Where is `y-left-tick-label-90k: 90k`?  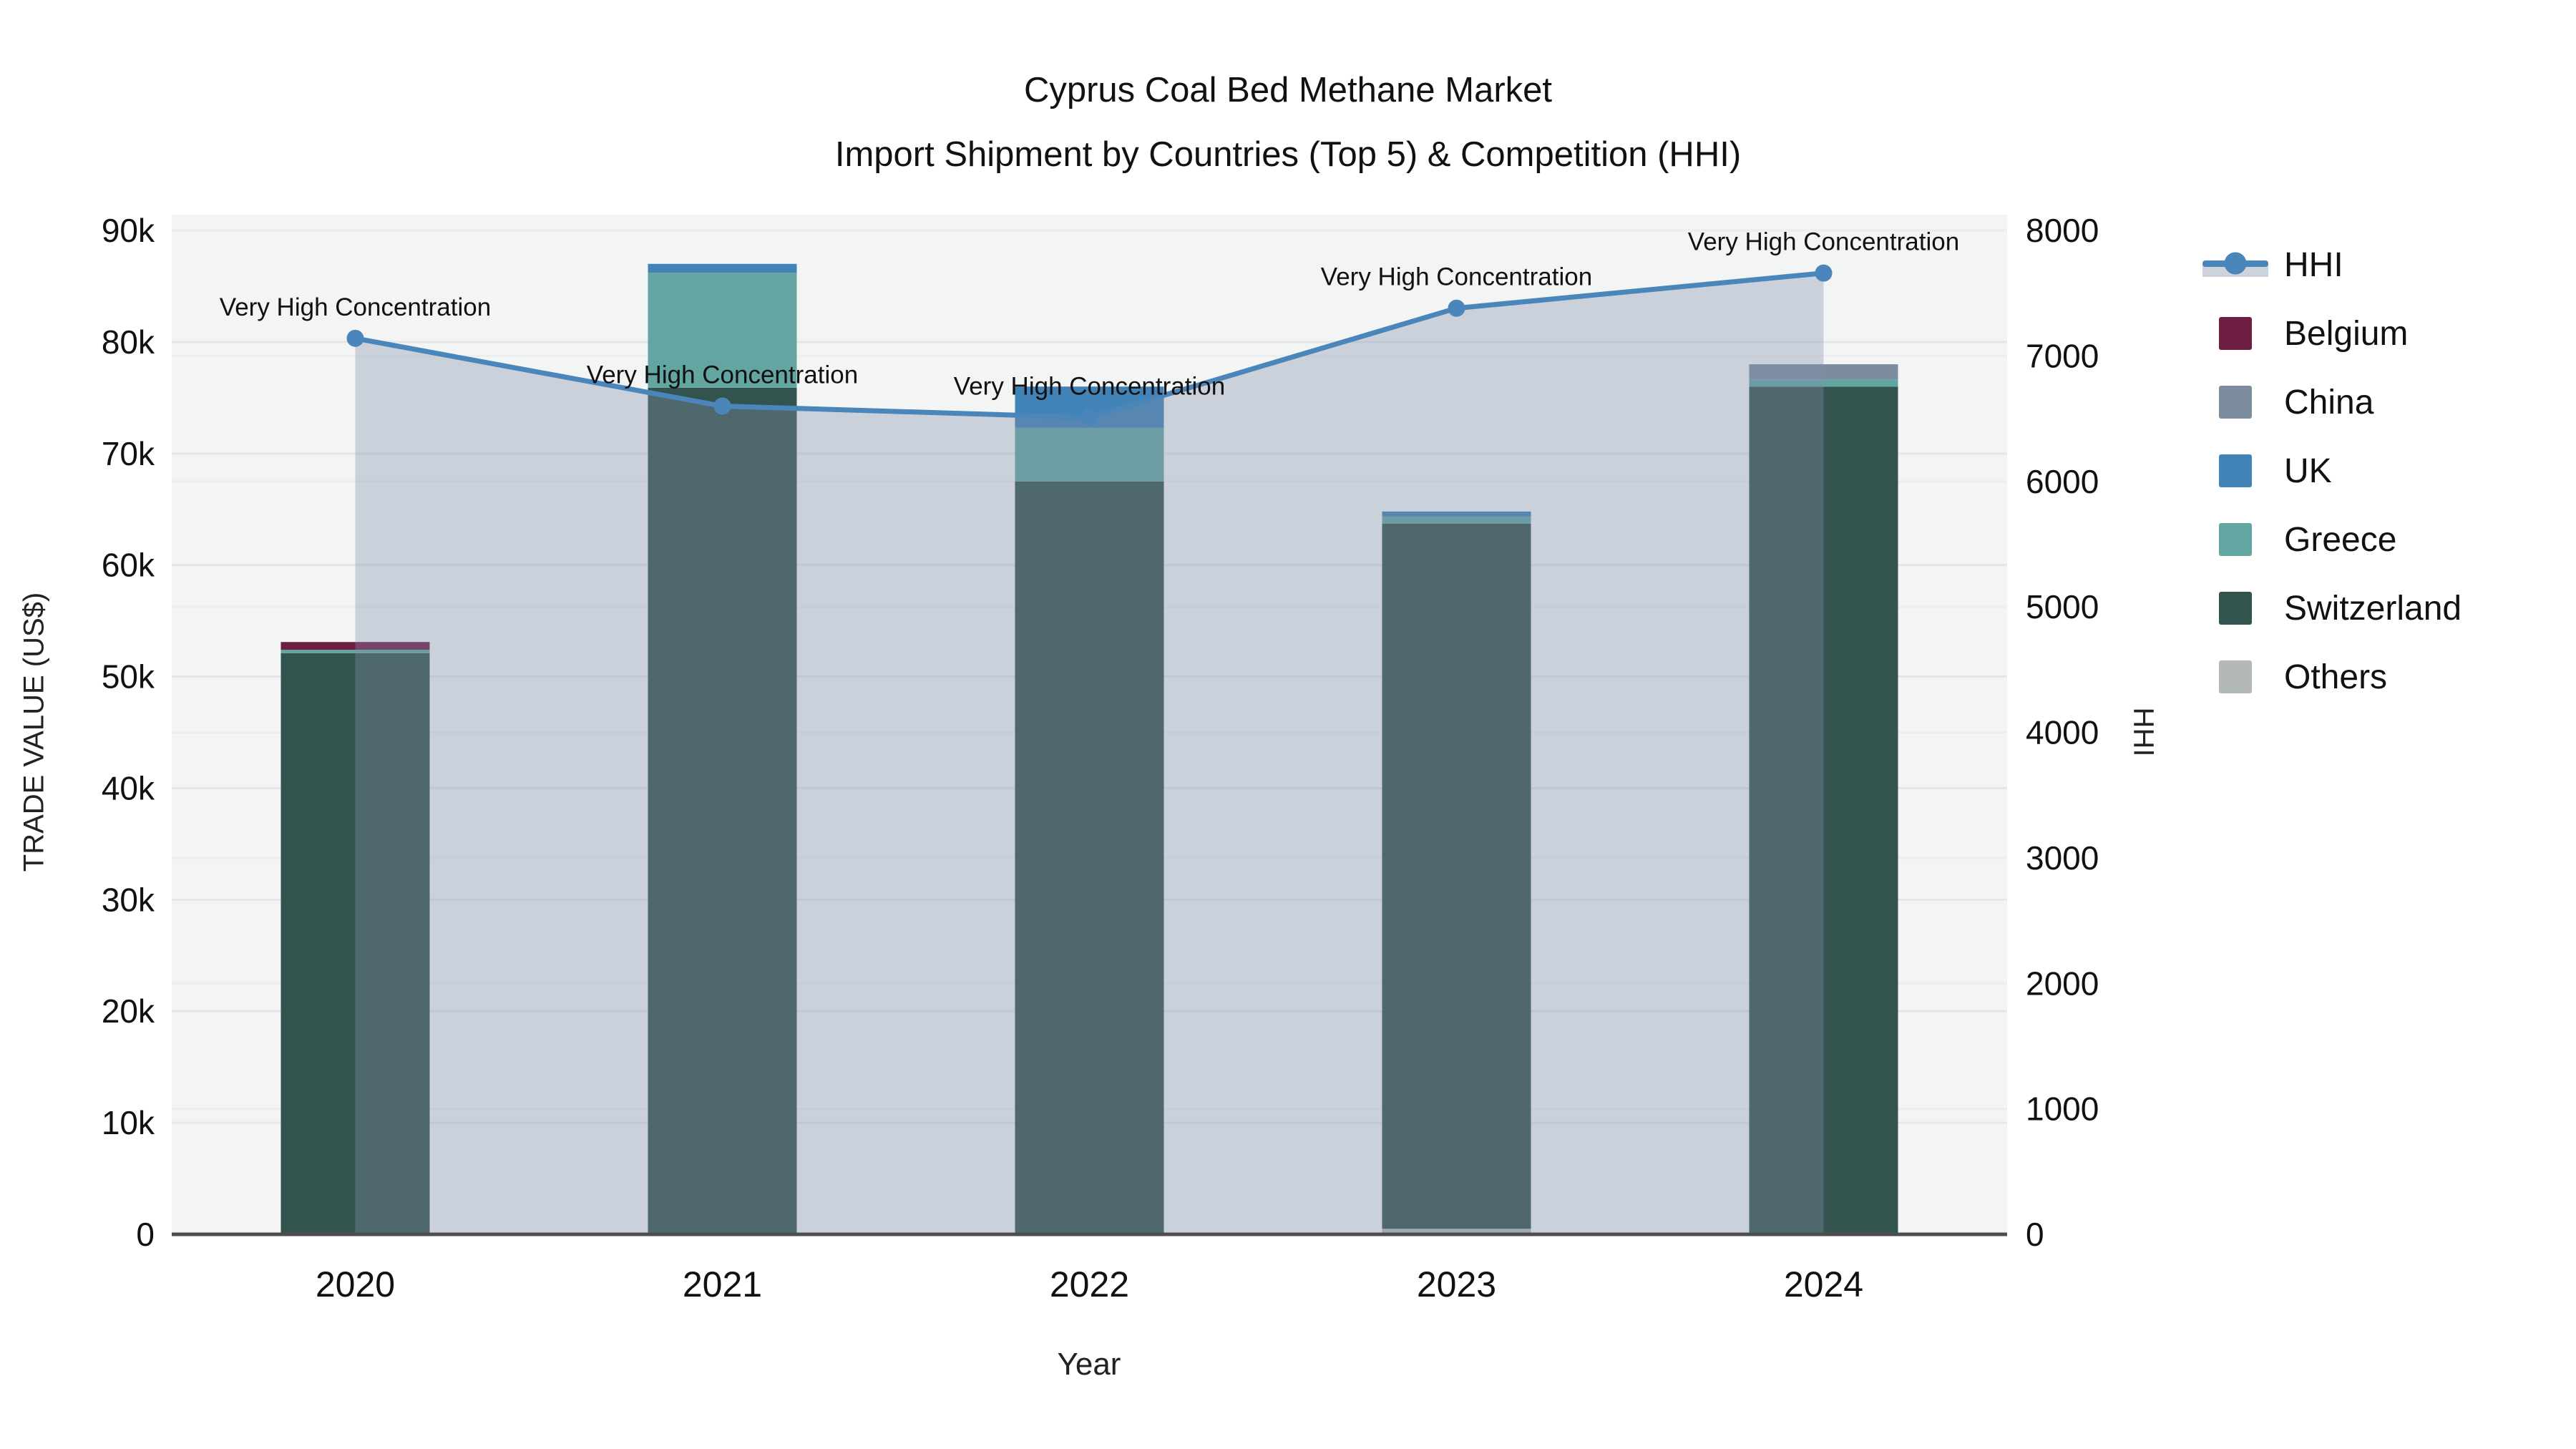
y-left-tick-label-90k: 90k is located at coordinates (128, 230).